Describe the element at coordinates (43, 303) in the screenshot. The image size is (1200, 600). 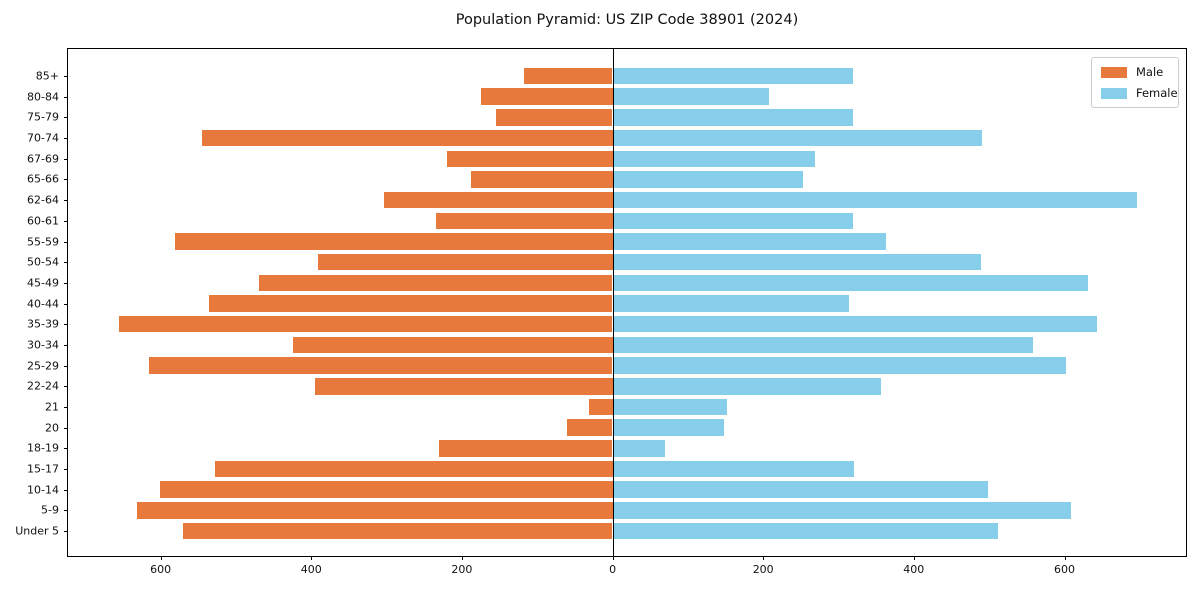
I see `ytick-label-40-44: 40-44` at that location.